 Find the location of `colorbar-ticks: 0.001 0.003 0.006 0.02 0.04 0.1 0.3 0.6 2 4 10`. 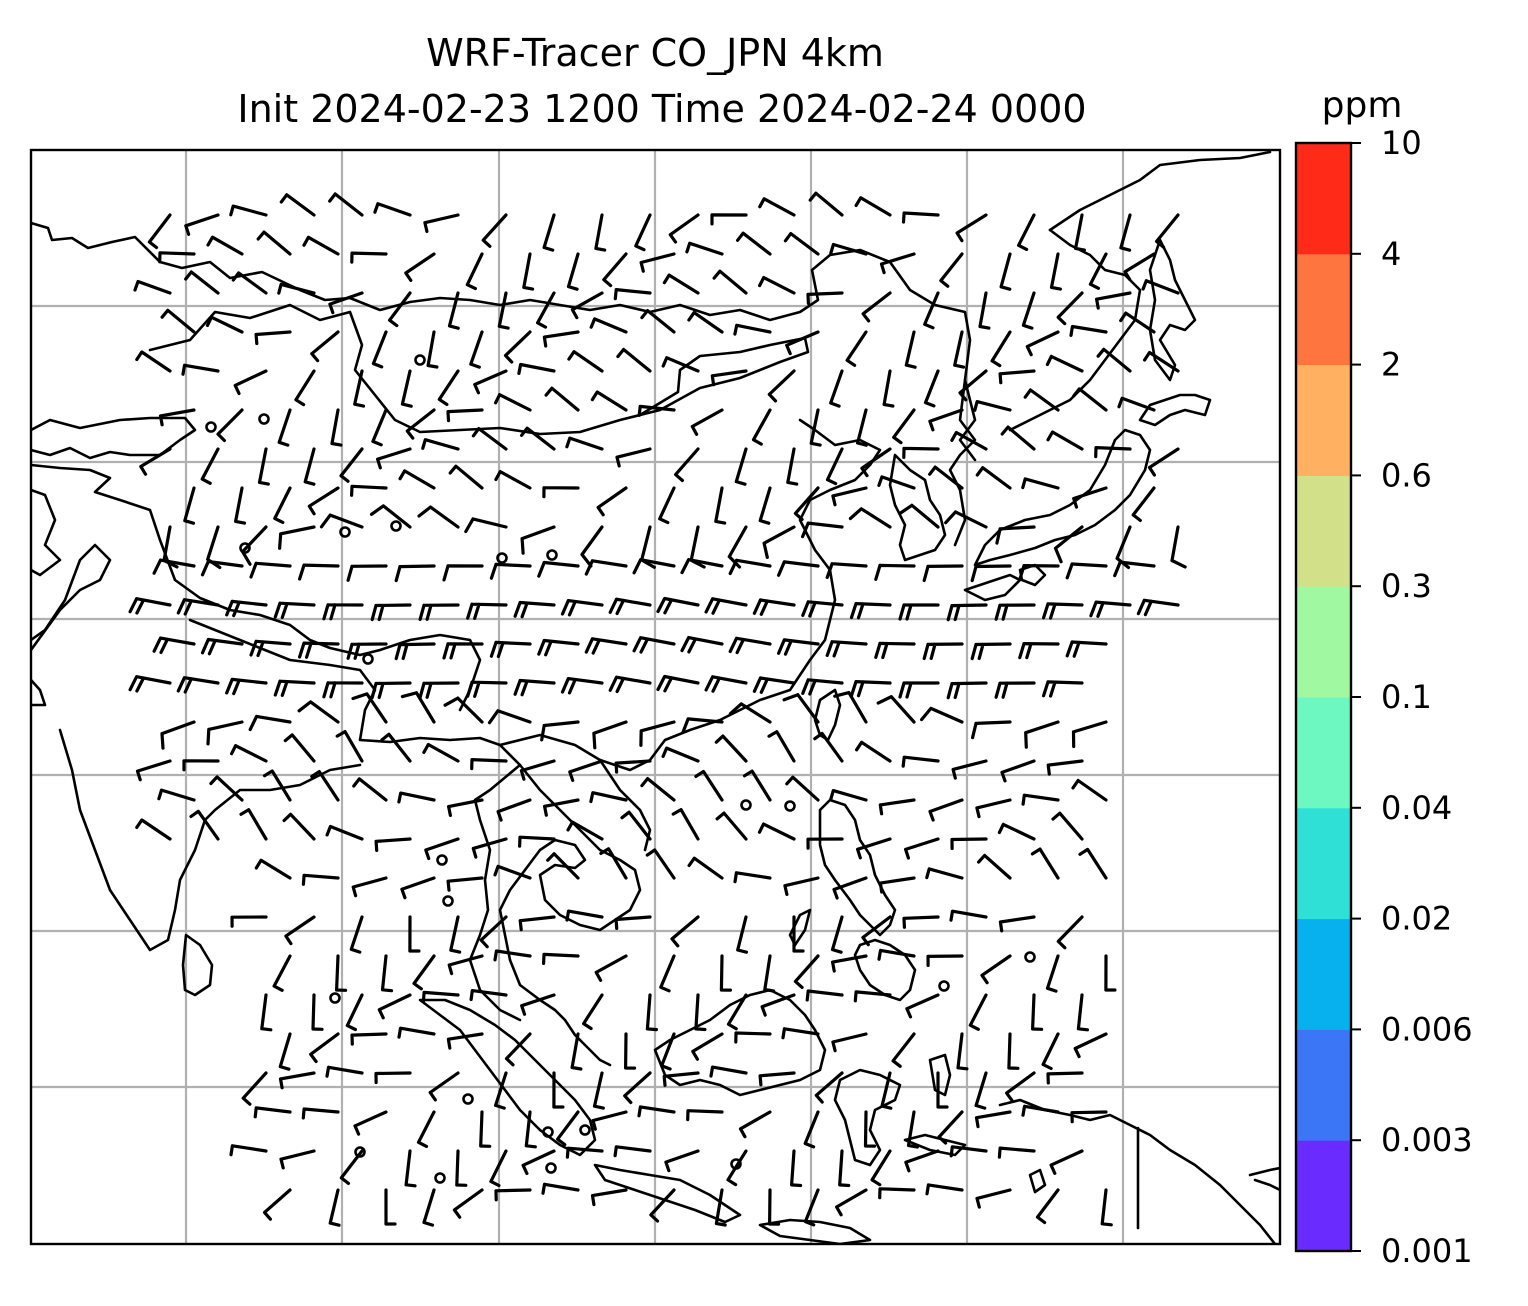

colorbar-ticks: 0.001 0.003 0.006 0.02 0.04 0.1 0.3 0.6 2 4 10 is located at coordinates (1412, 697).